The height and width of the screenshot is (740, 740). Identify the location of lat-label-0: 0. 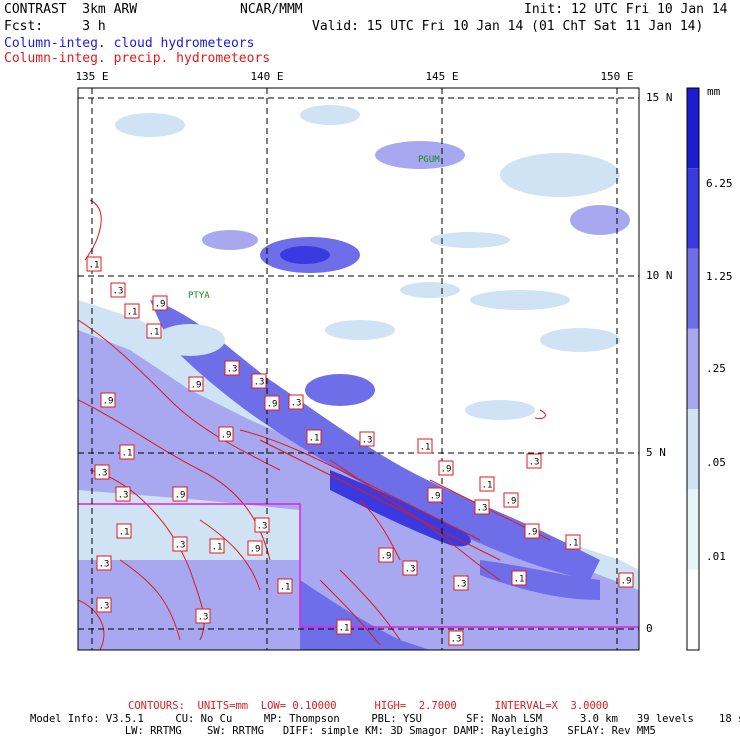
(649, 628).